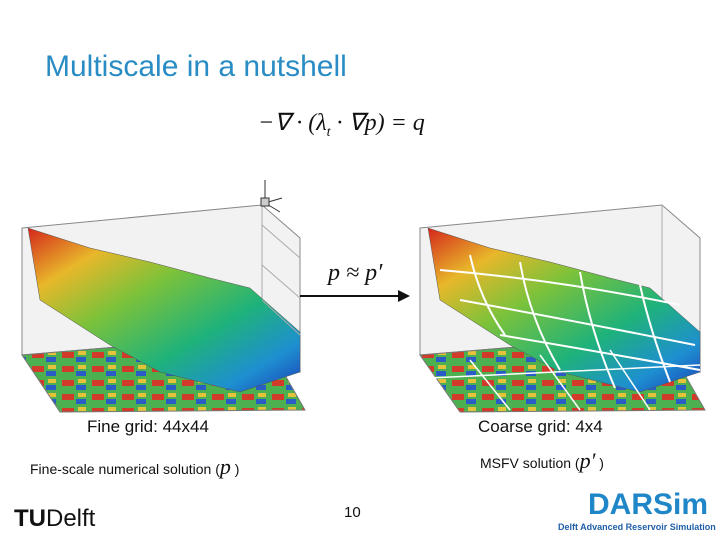  Describe the element at coordinates (71, 518) in the screenshot. I see `logo-text: Delft` at that location.